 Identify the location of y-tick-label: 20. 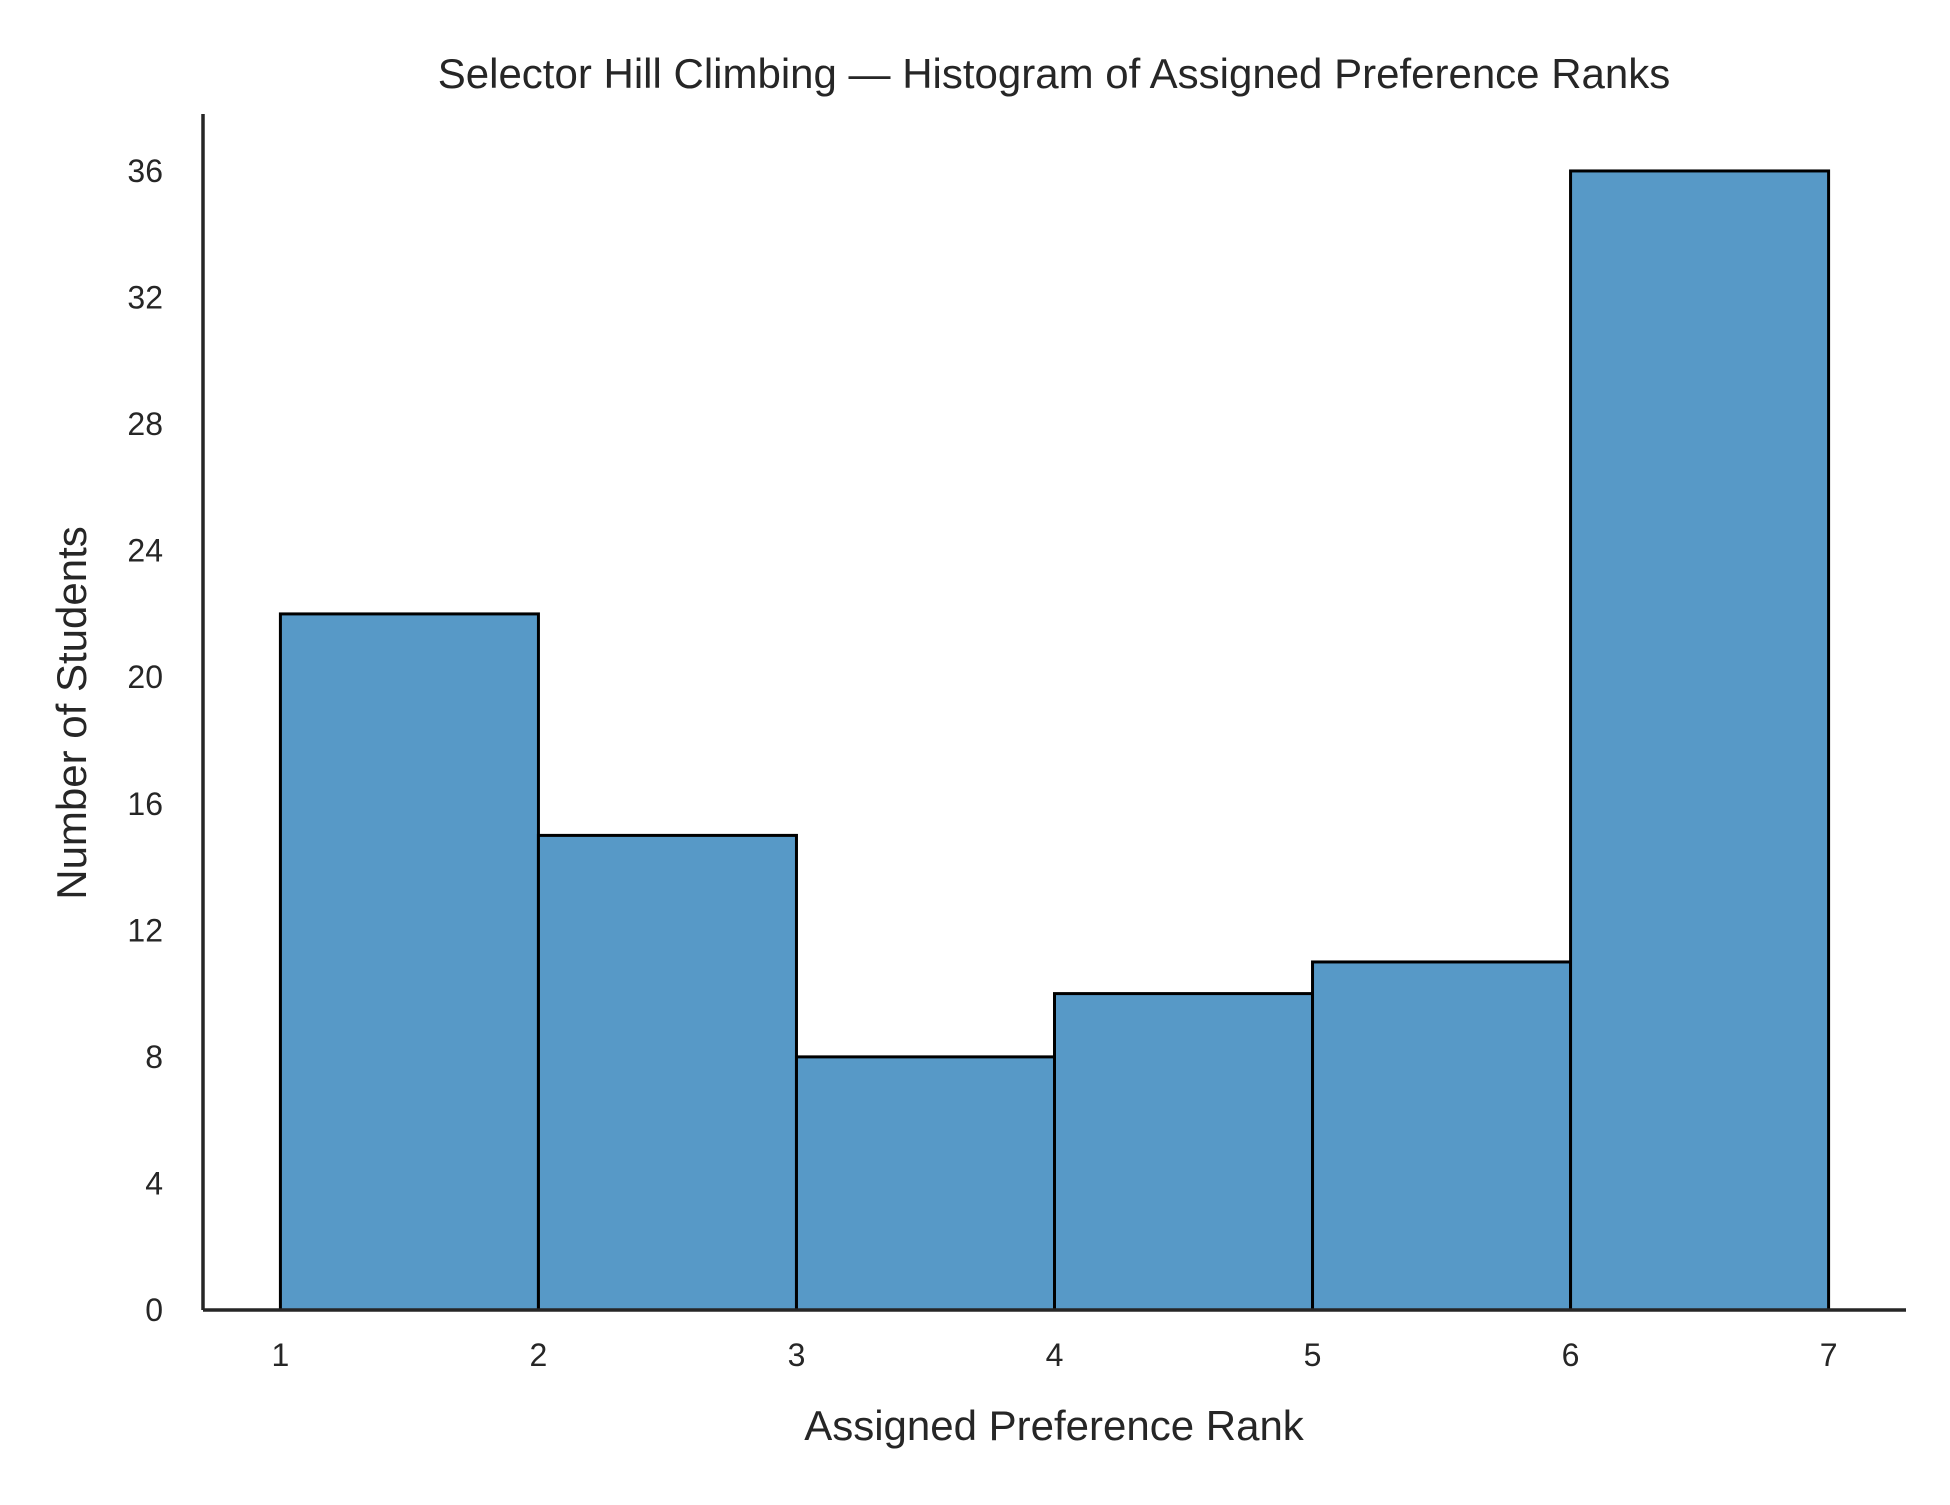
(145, 677).